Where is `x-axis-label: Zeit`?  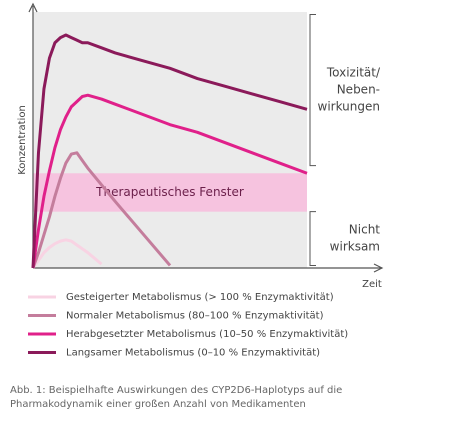
x-axis-label: Zeit is located at coordinates (372, 284).